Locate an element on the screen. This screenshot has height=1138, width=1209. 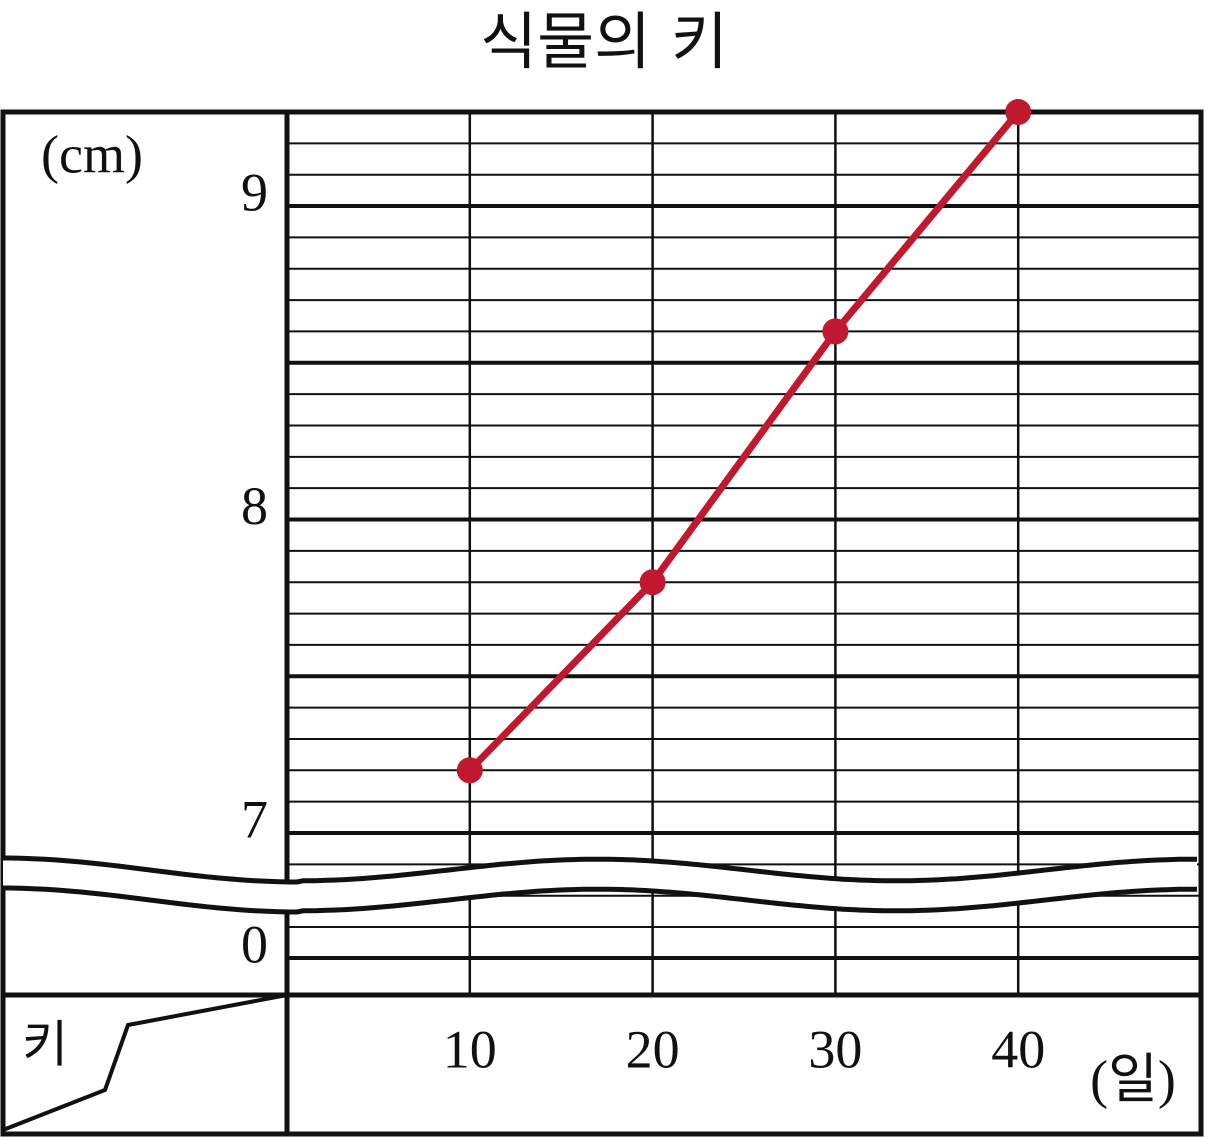
y-tick-label: 7 is located at coordinates (254, 819).